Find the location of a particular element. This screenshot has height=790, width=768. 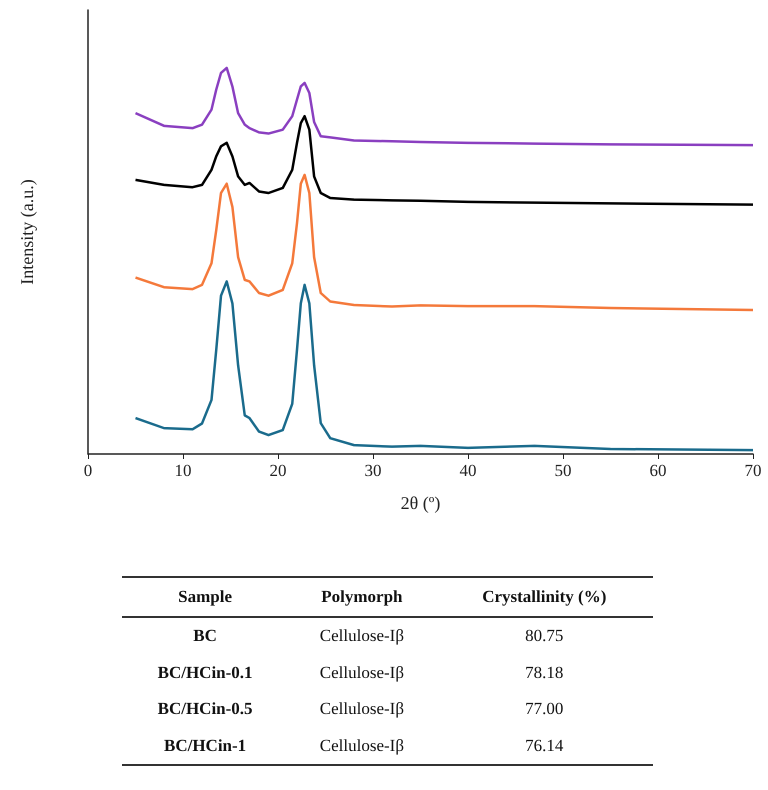

text: Crystallinity (%) is located at coordinates (544, 597).